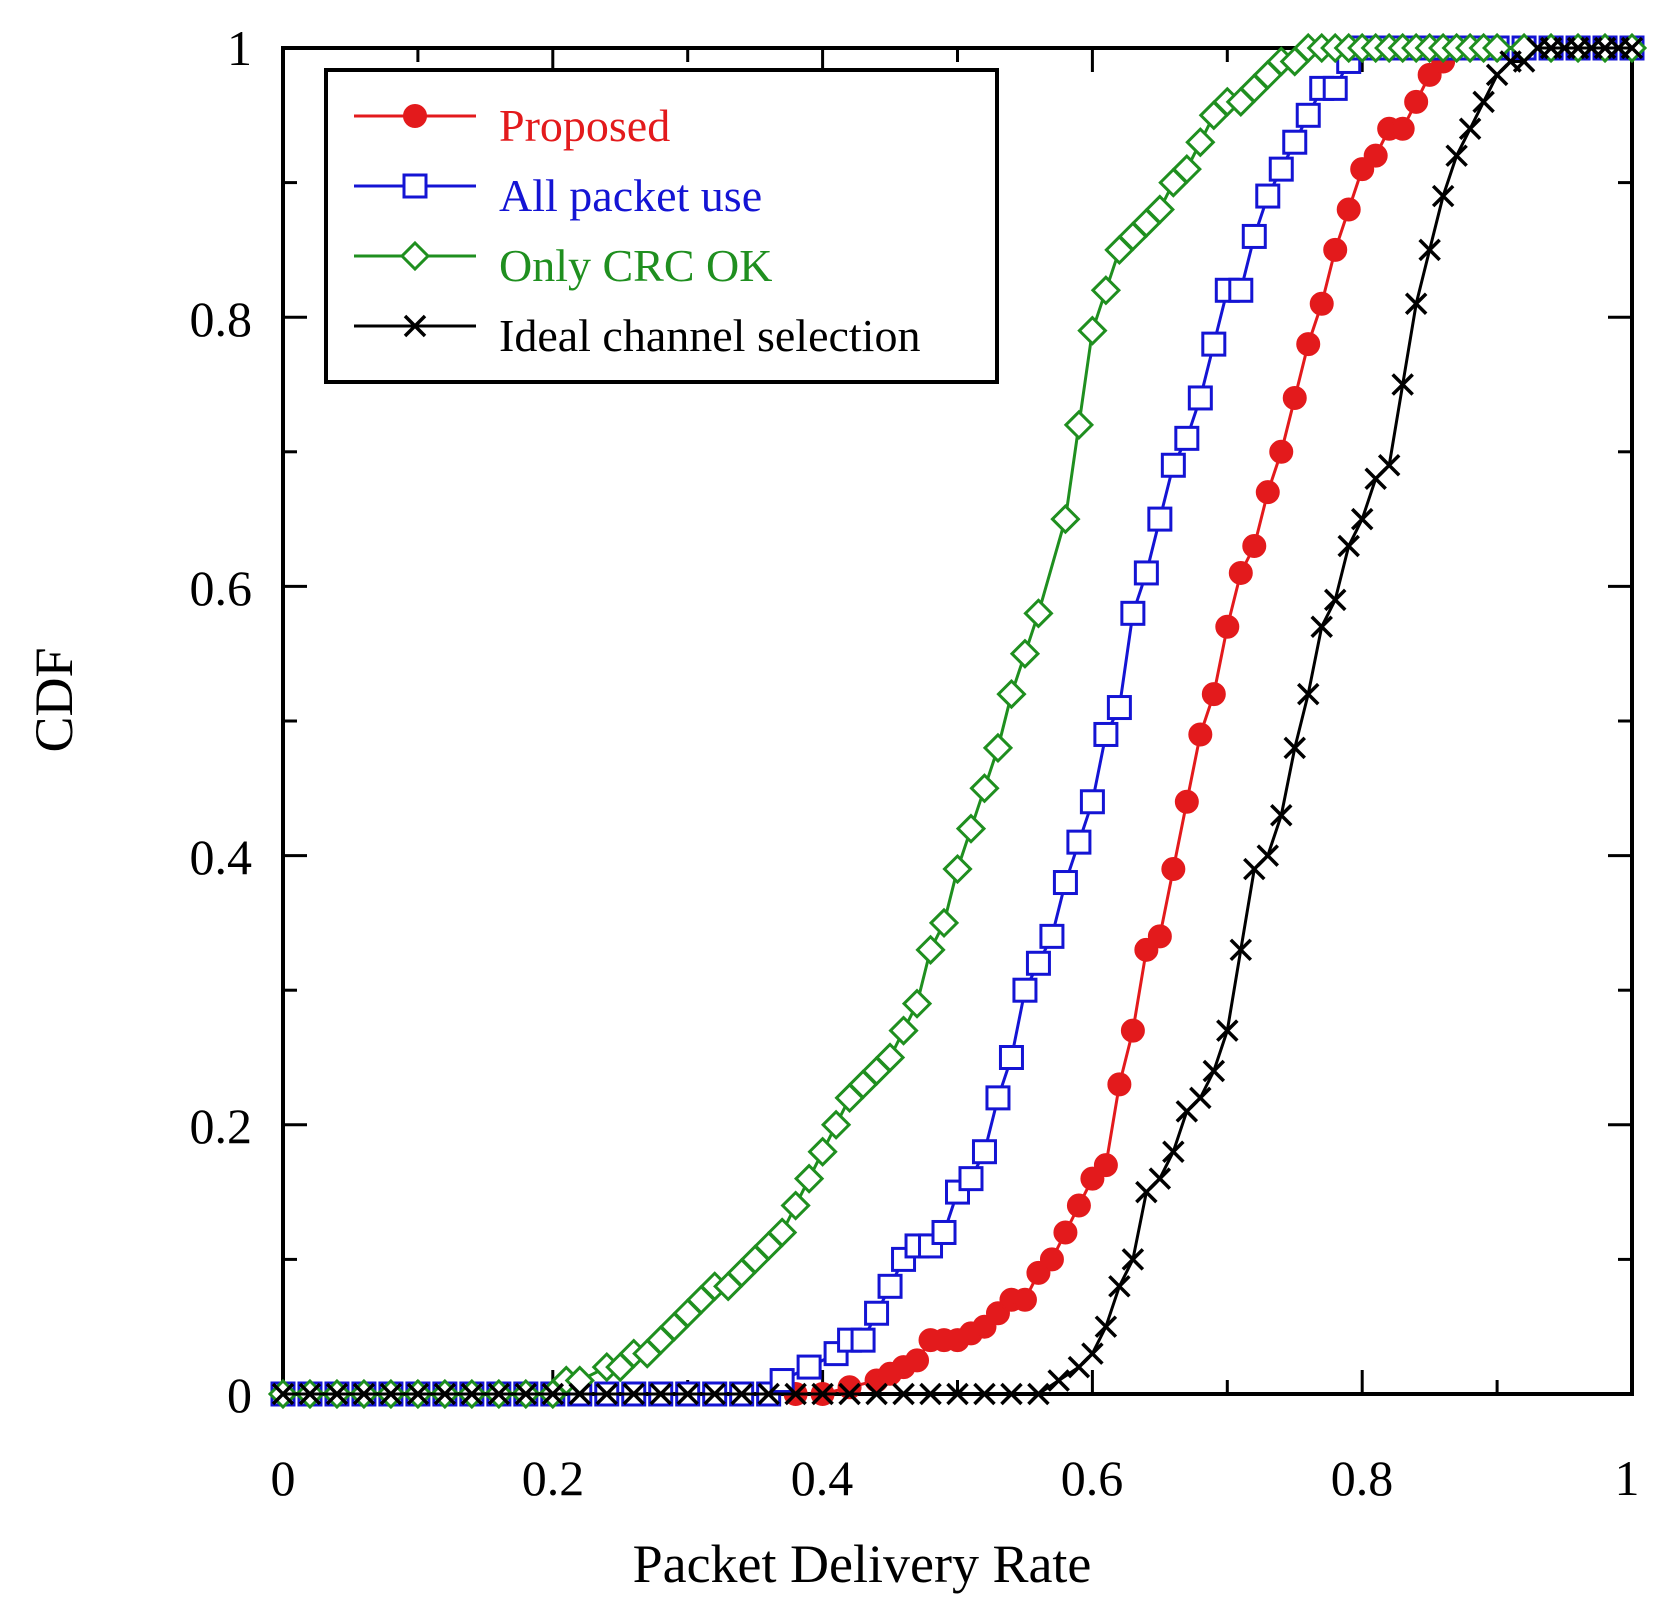 Image resolution: width=1677 pixels, height=1611 pixels. I want to click on y-tick-label: 0, so click(239, 1395).